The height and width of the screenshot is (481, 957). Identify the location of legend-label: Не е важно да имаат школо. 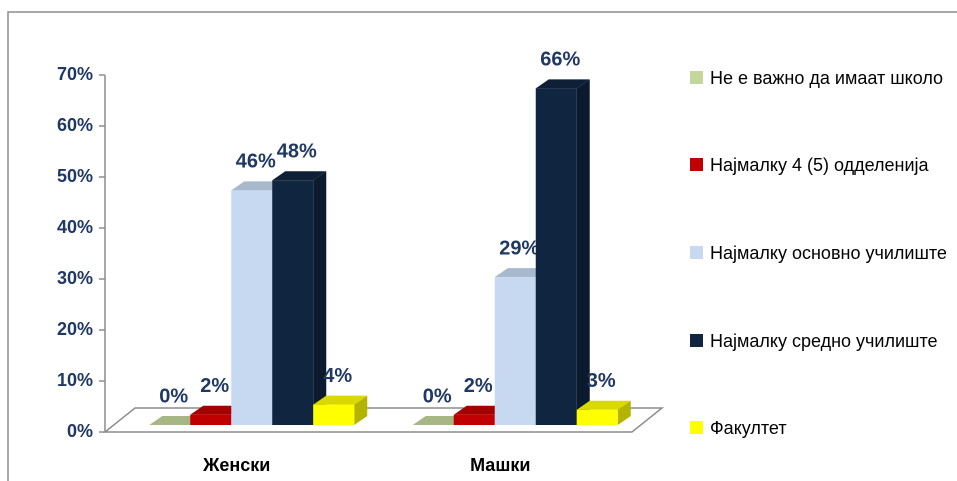
(827, 78).